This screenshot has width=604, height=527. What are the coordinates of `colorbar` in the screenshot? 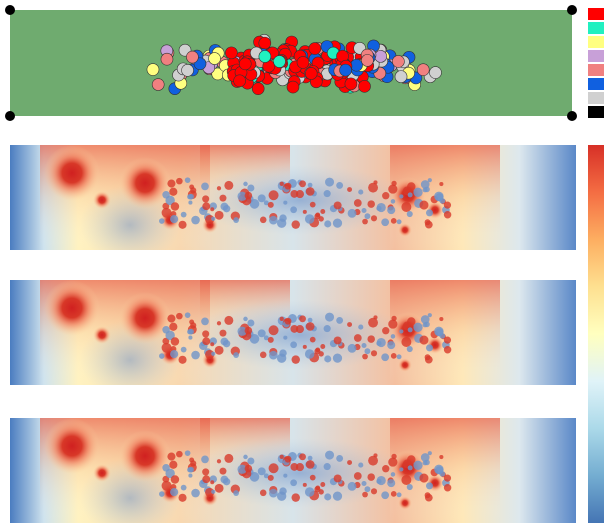 It's located at (596, 334).